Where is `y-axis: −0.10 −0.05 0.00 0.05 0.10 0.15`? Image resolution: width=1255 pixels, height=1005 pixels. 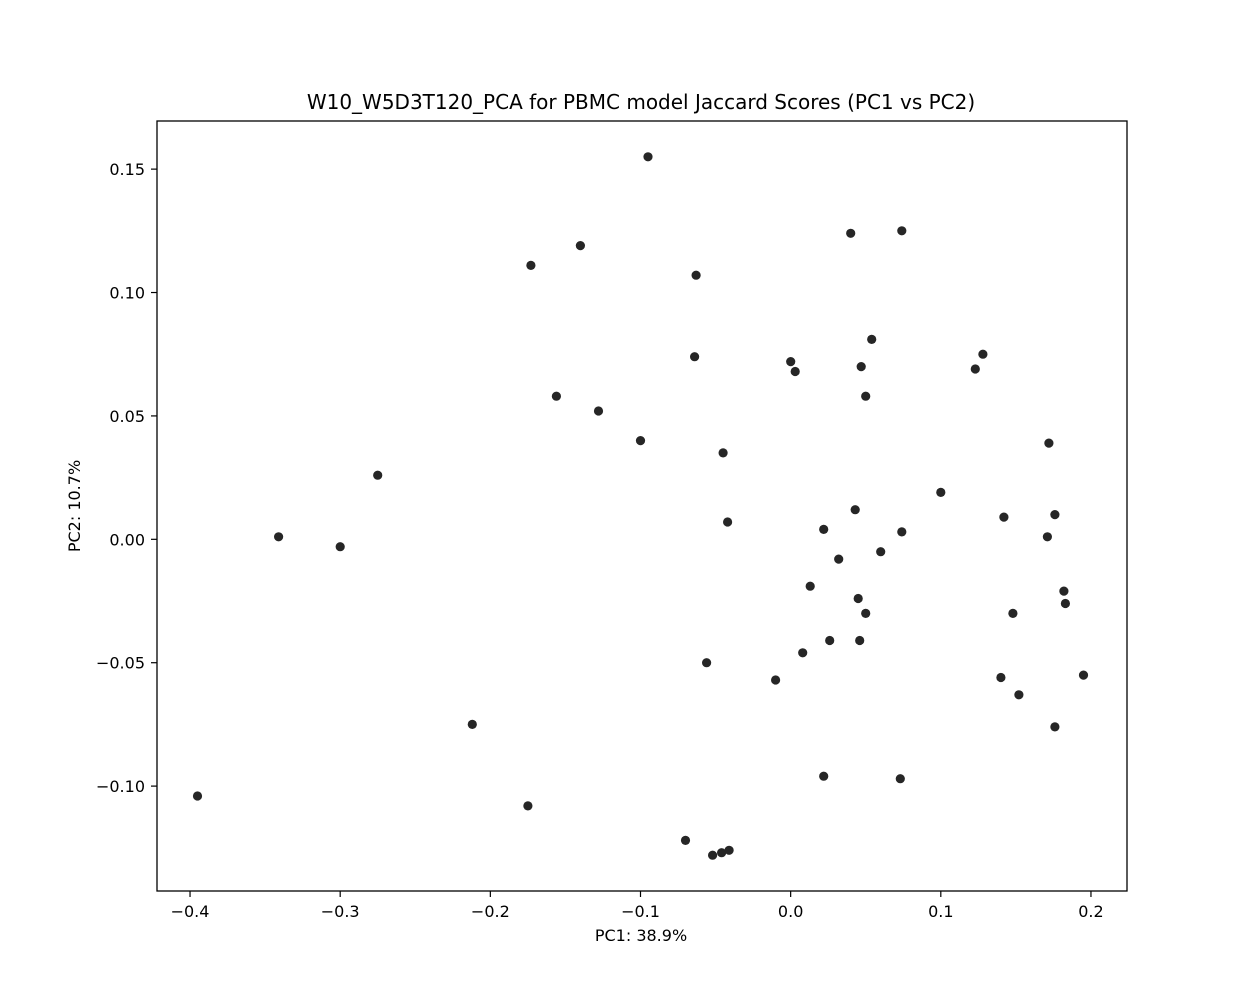 y-axis: −0.10 −0.05 0.00 0.05 0.10 0.15 is located at coordinates (126, 478).